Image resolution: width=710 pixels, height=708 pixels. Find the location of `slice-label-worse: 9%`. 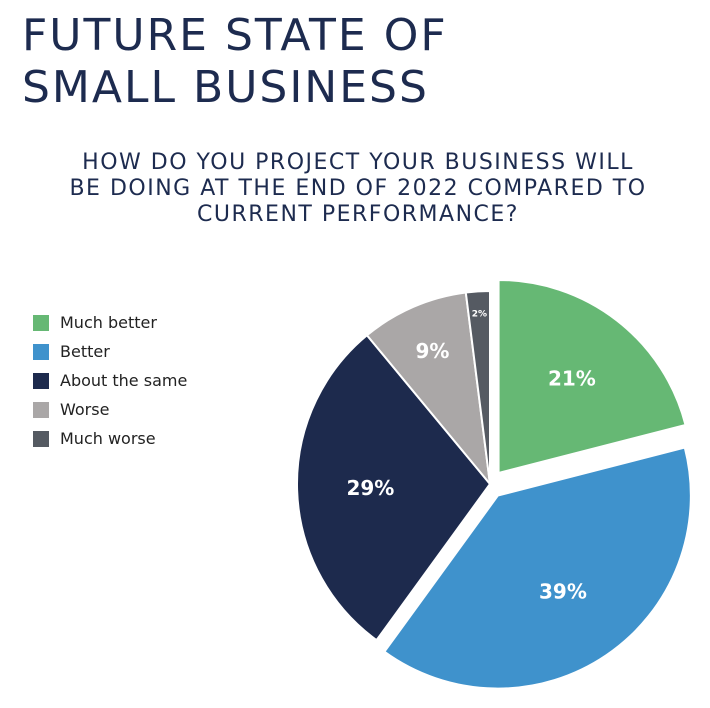

slice-label-worse: 9% is located at coordinates (433, 351).